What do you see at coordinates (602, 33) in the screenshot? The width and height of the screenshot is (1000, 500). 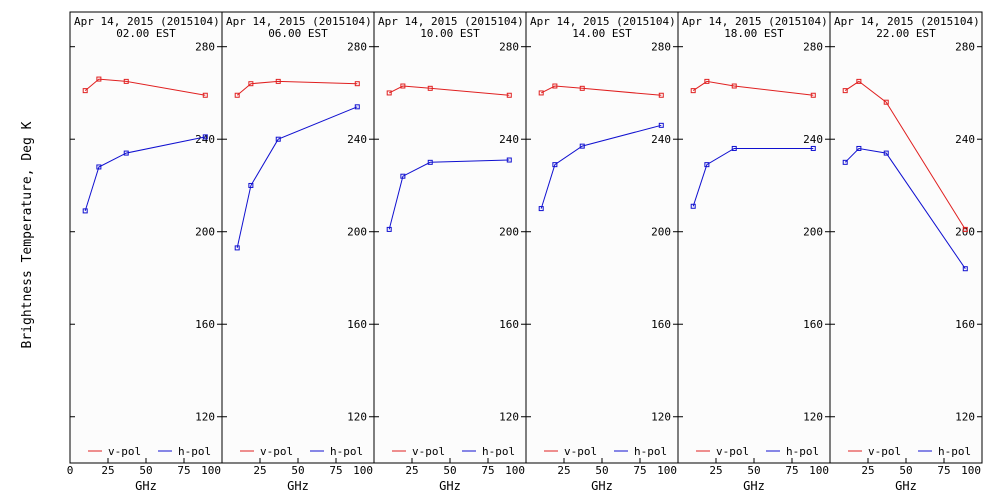 I see `panel-subtitle: 14.00 EST` at bounding box center [602, 33].